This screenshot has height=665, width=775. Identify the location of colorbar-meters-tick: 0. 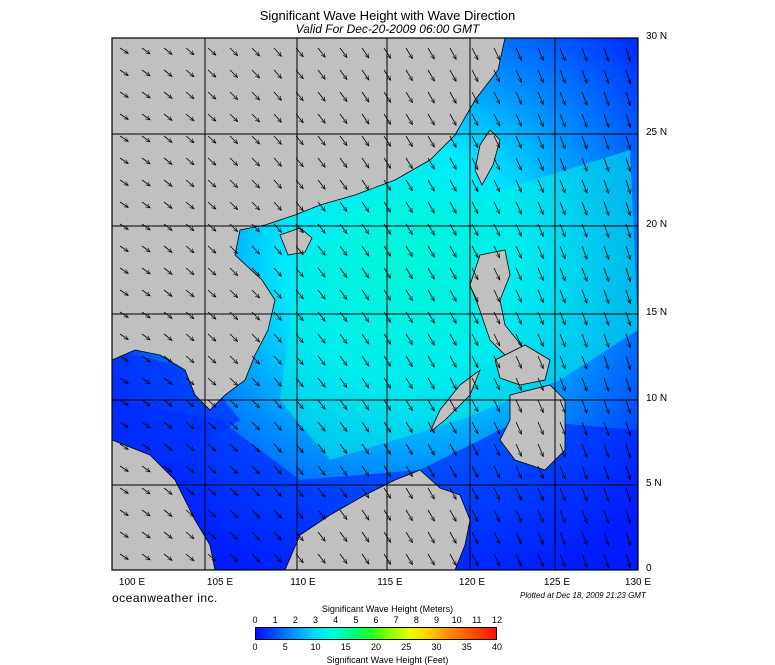
(255, 620).